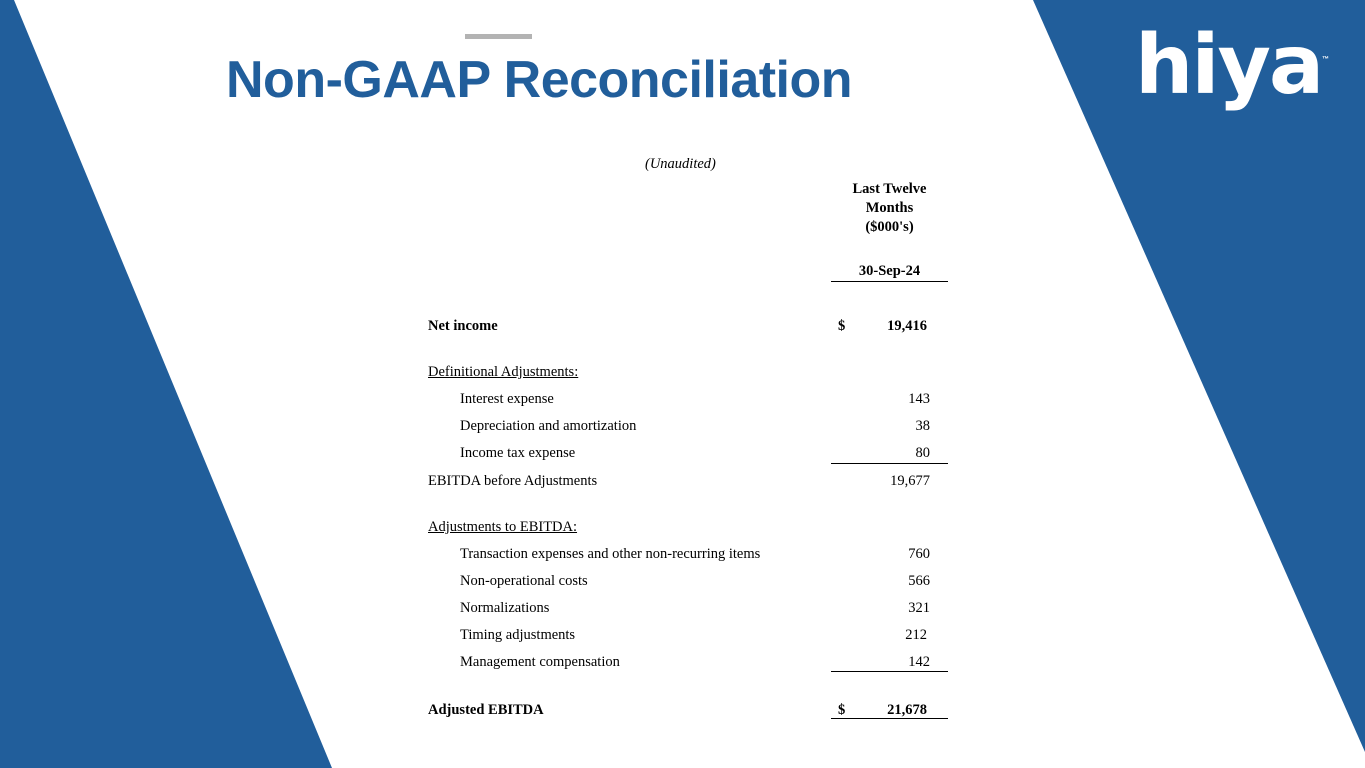 Image resolution: width=1365 pixels, height=768 pixels. Describe the element at coordinates (923, 426) in the screenshot. I see `row-value: 38` at that location.